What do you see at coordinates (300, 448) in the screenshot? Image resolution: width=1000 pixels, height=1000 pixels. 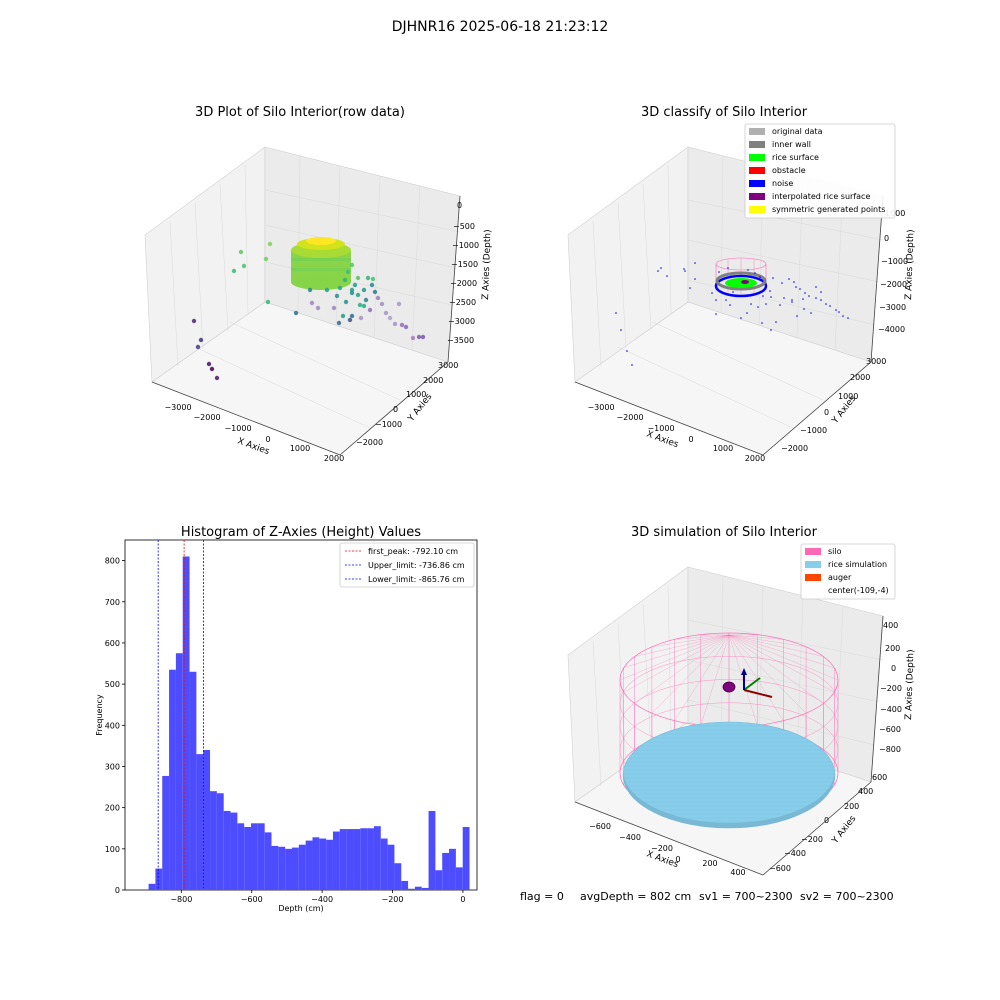 I see `panel1-x-tick: 1000` at bounding box center [300, 448].